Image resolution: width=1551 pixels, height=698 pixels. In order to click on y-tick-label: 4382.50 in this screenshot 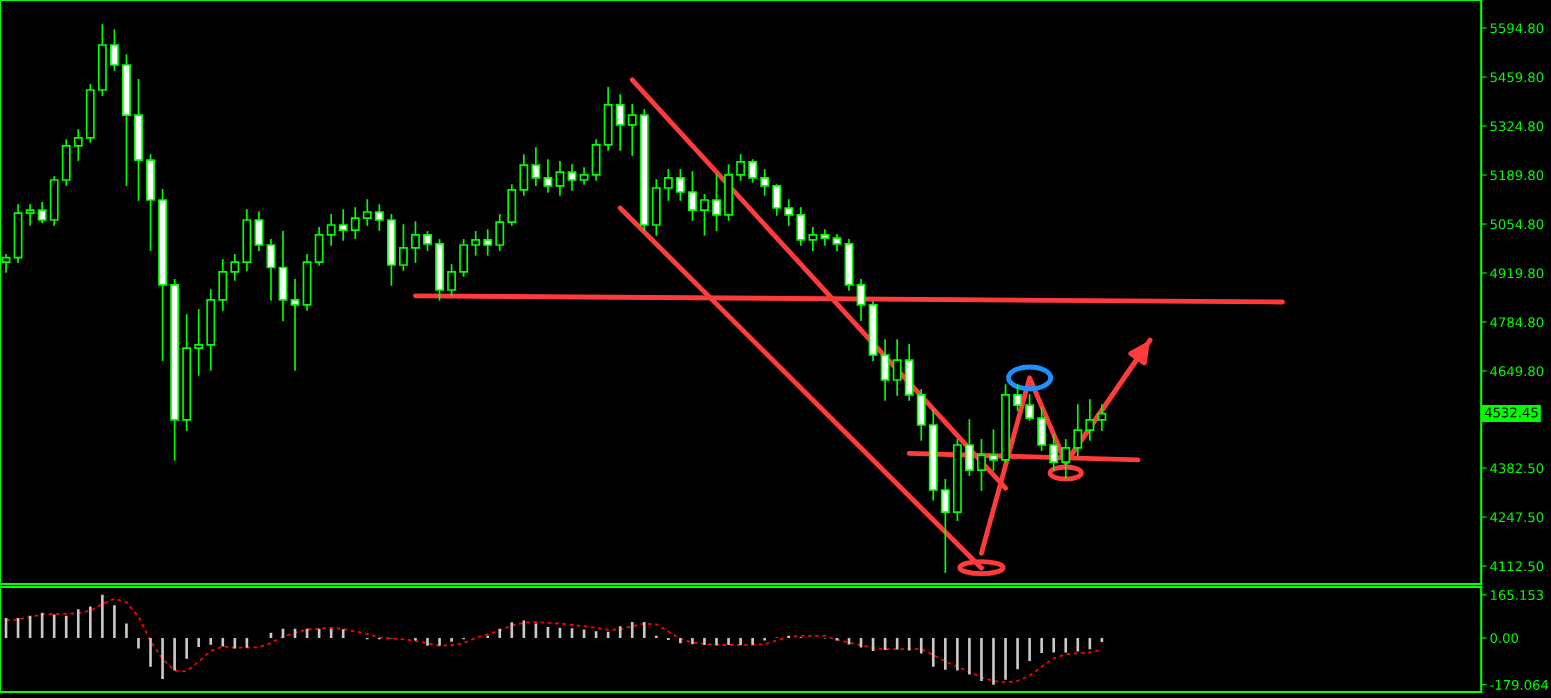, I will do `click(1517, 468)`.